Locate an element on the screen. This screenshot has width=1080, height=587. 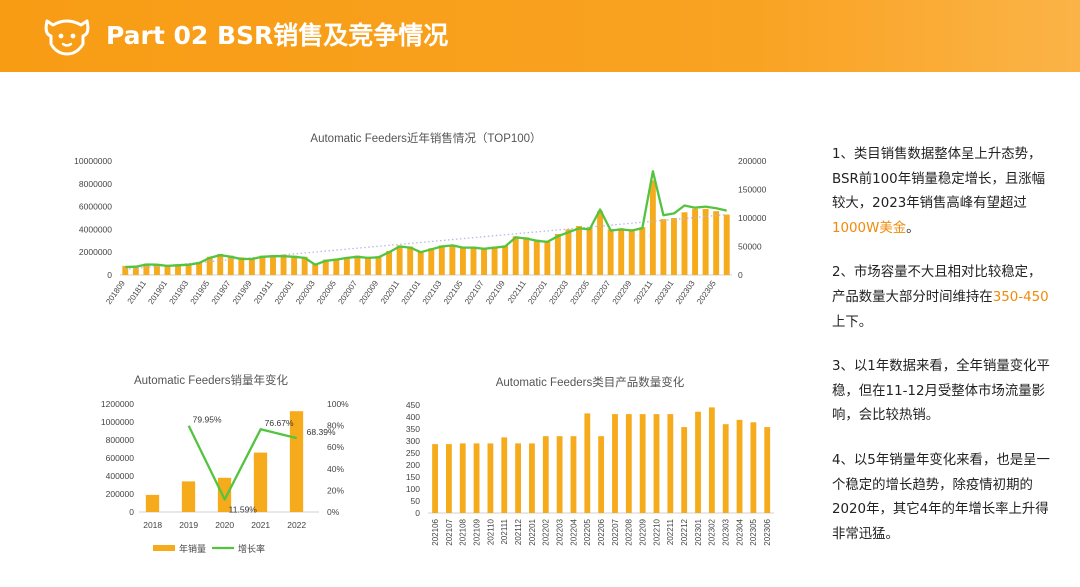
y-right-tick-label: 80% is located at coordinates (335, 426).